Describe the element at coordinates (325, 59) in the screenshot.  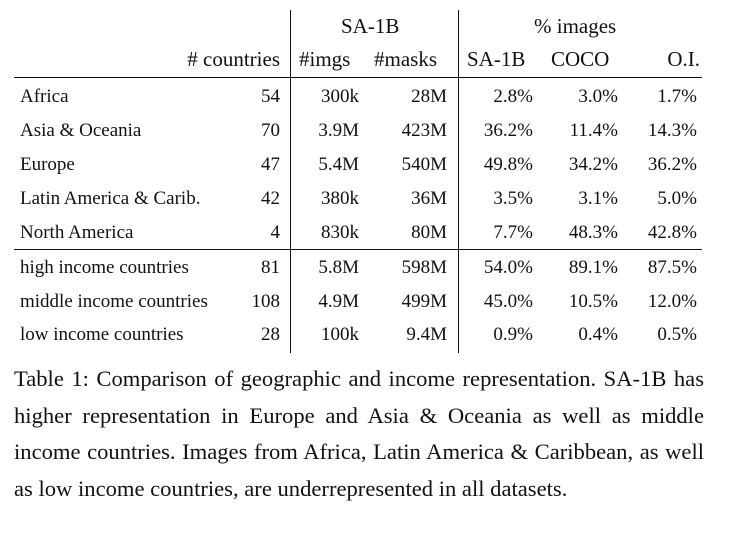
I see `col-header-imgs: #imgs` at that location.